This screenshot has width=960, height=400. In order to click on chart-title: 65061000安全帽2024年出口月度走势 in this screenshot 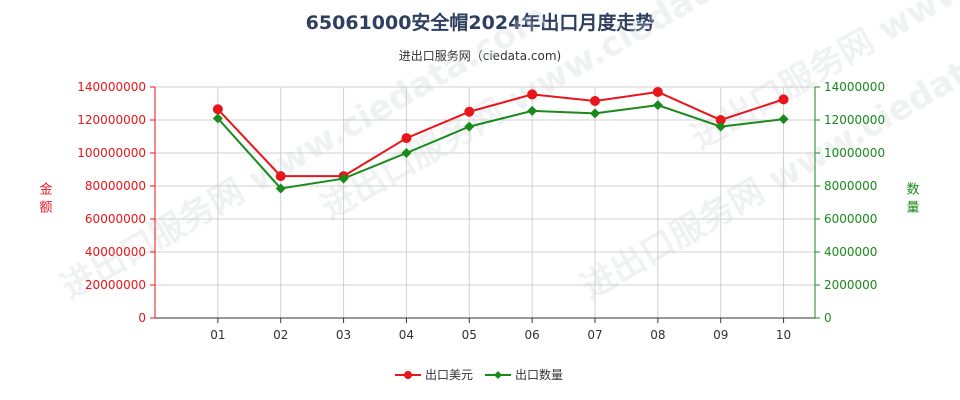, I will do `click(480, 23)`.